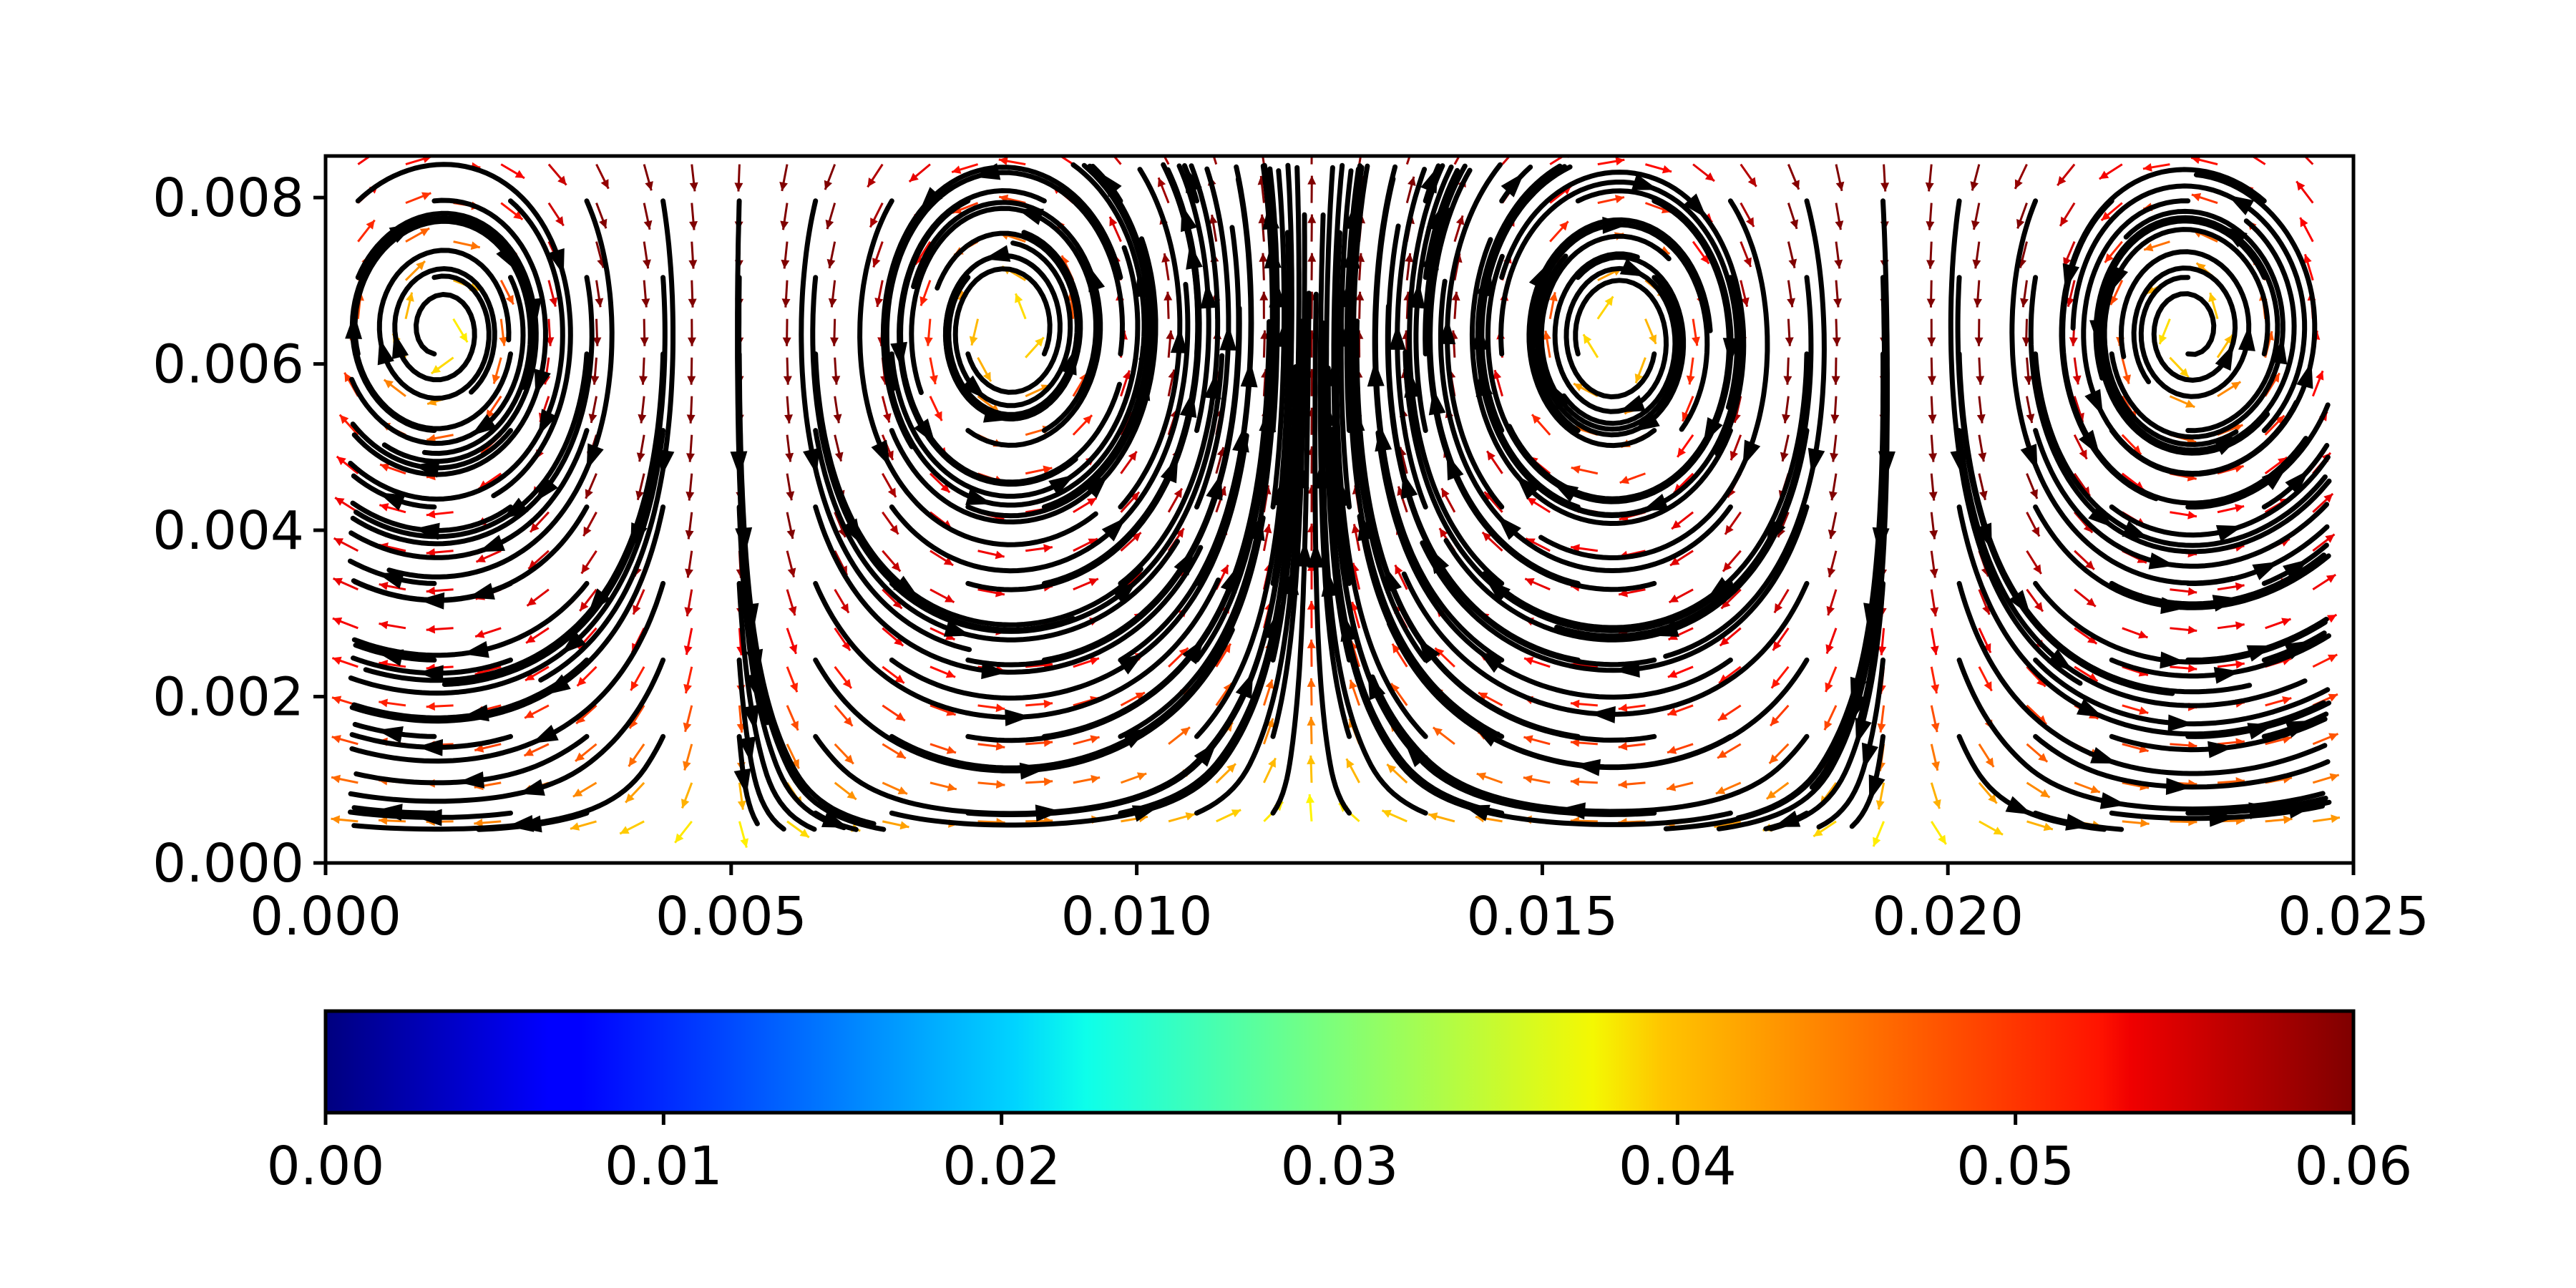 The height and width of the screenshot is (1288, 2576). Describe the element at coordinates (2354, 1166) in the screenshot. I see `colorbar-tick-label: 0.06` at that location.